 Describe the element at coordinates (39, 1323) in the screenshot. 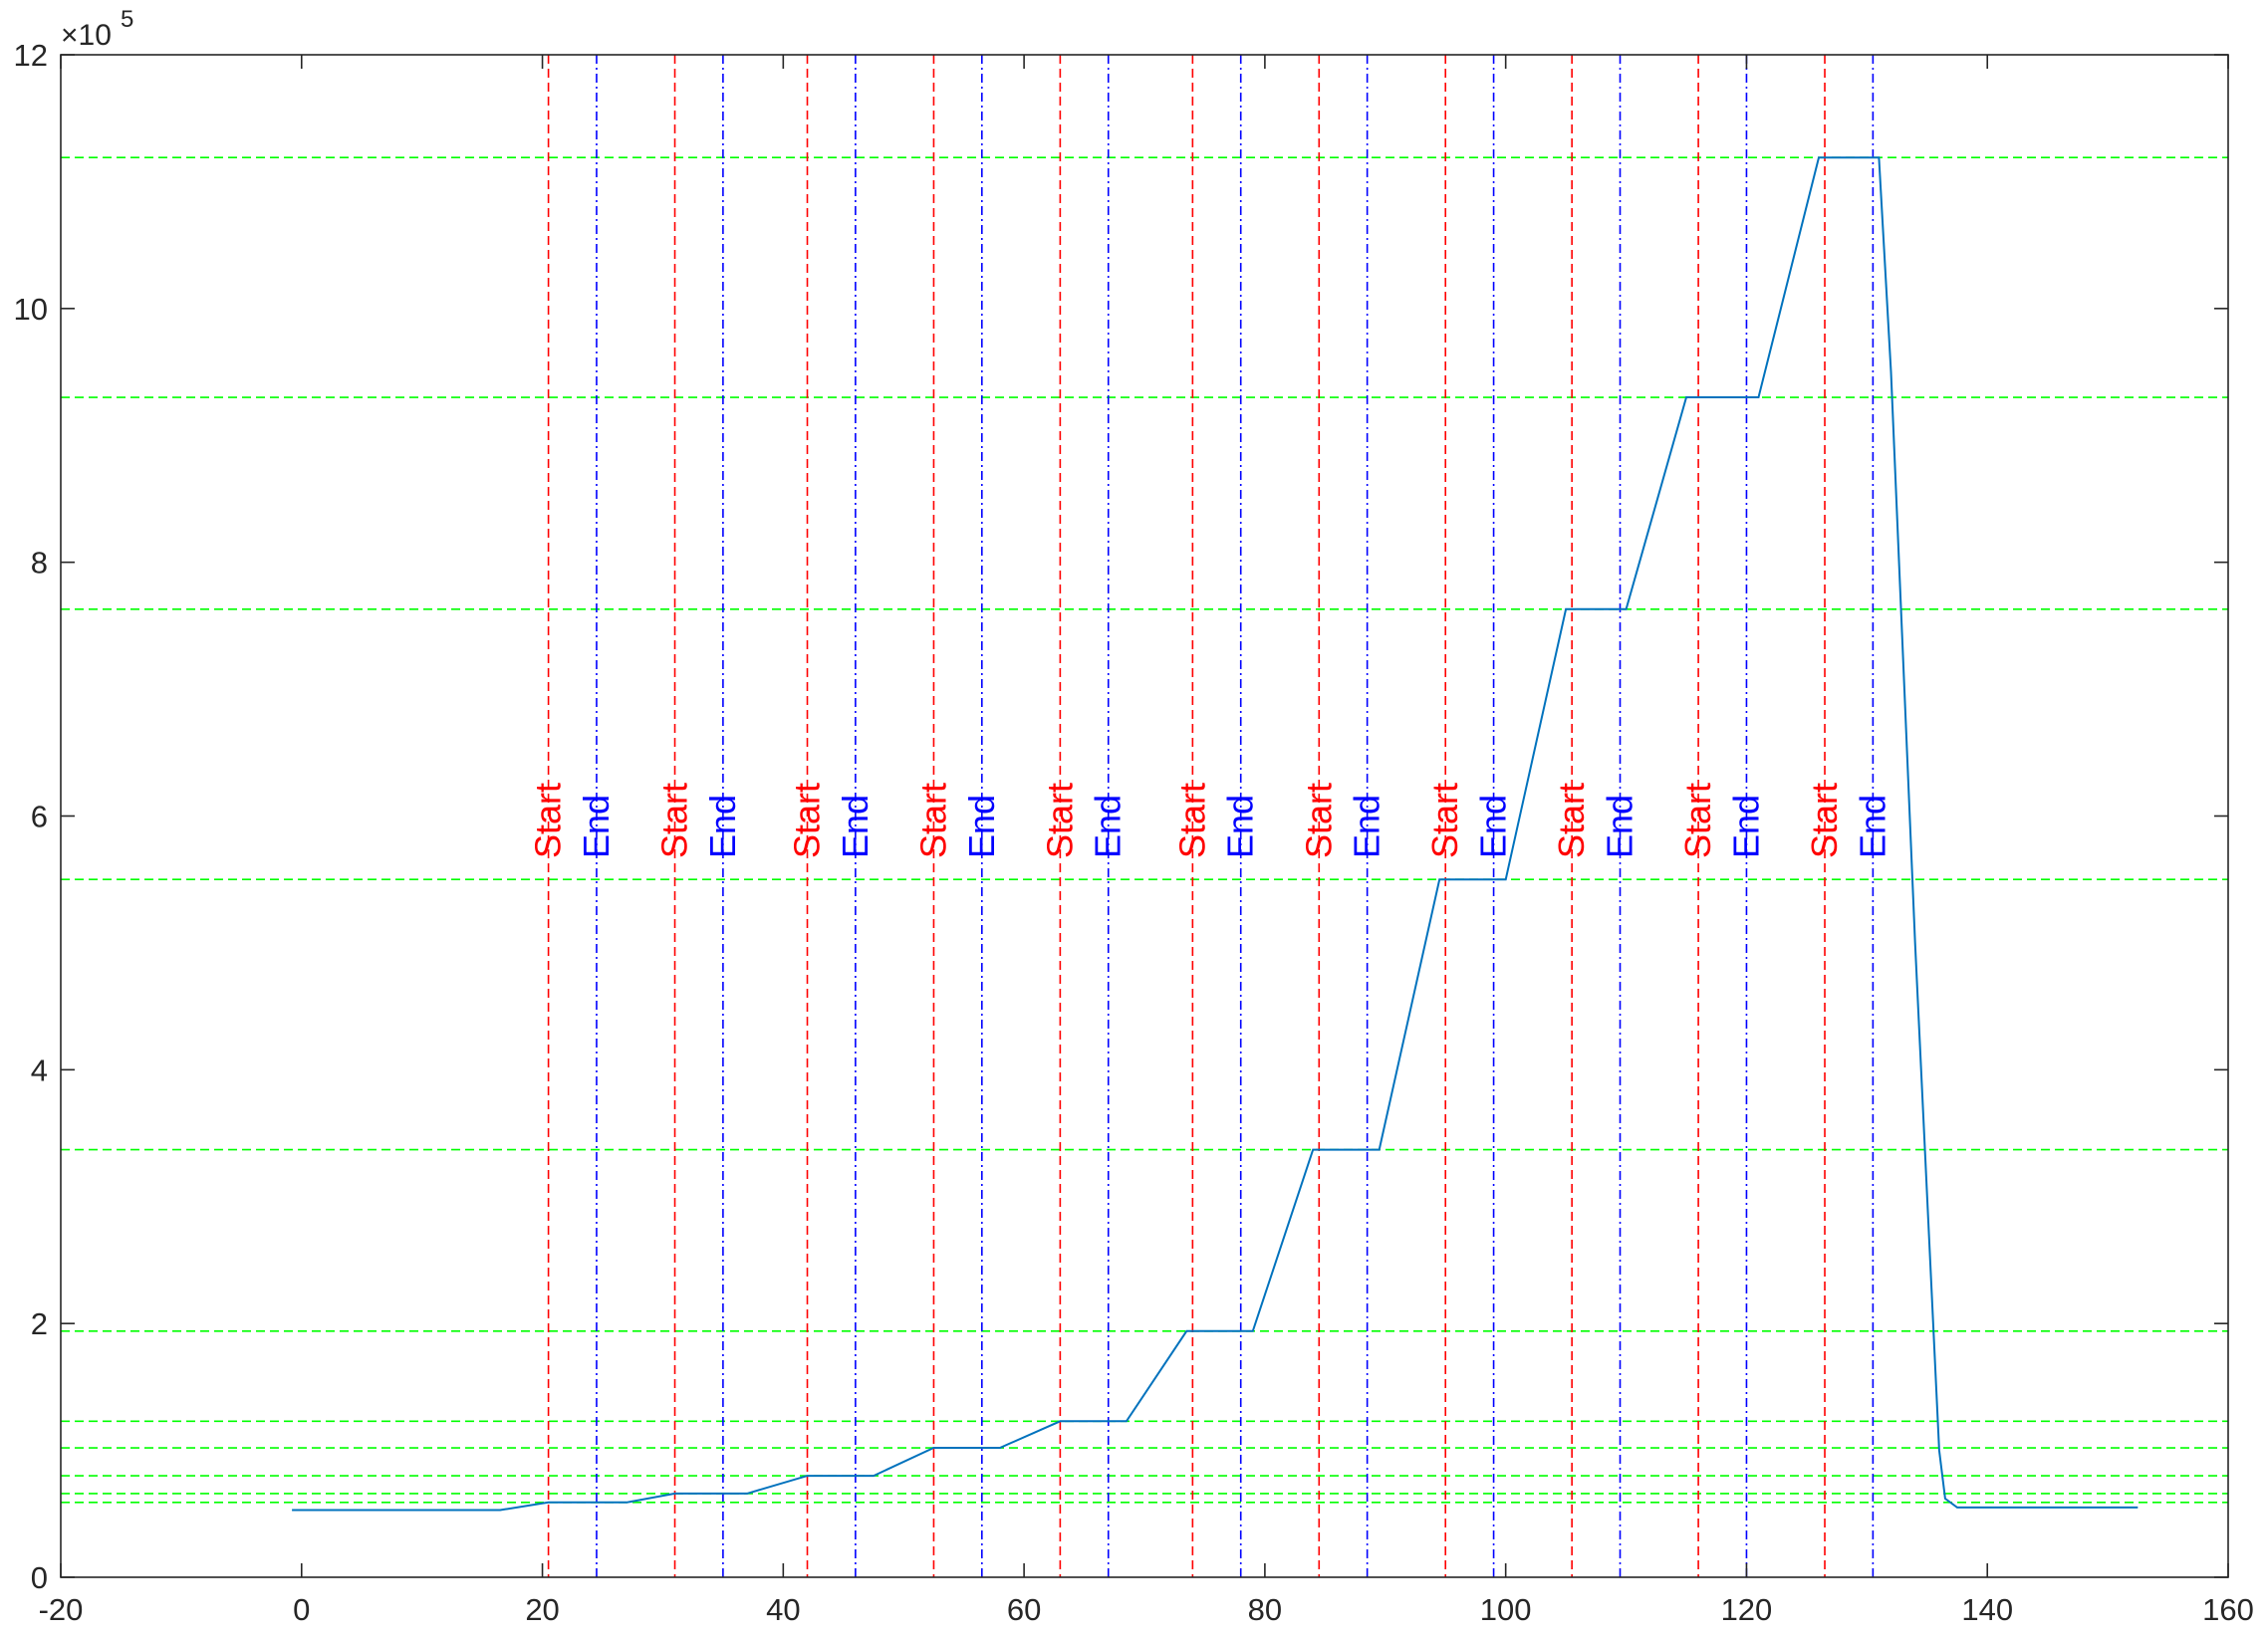

I see `y-tick-label: 2` at that location.